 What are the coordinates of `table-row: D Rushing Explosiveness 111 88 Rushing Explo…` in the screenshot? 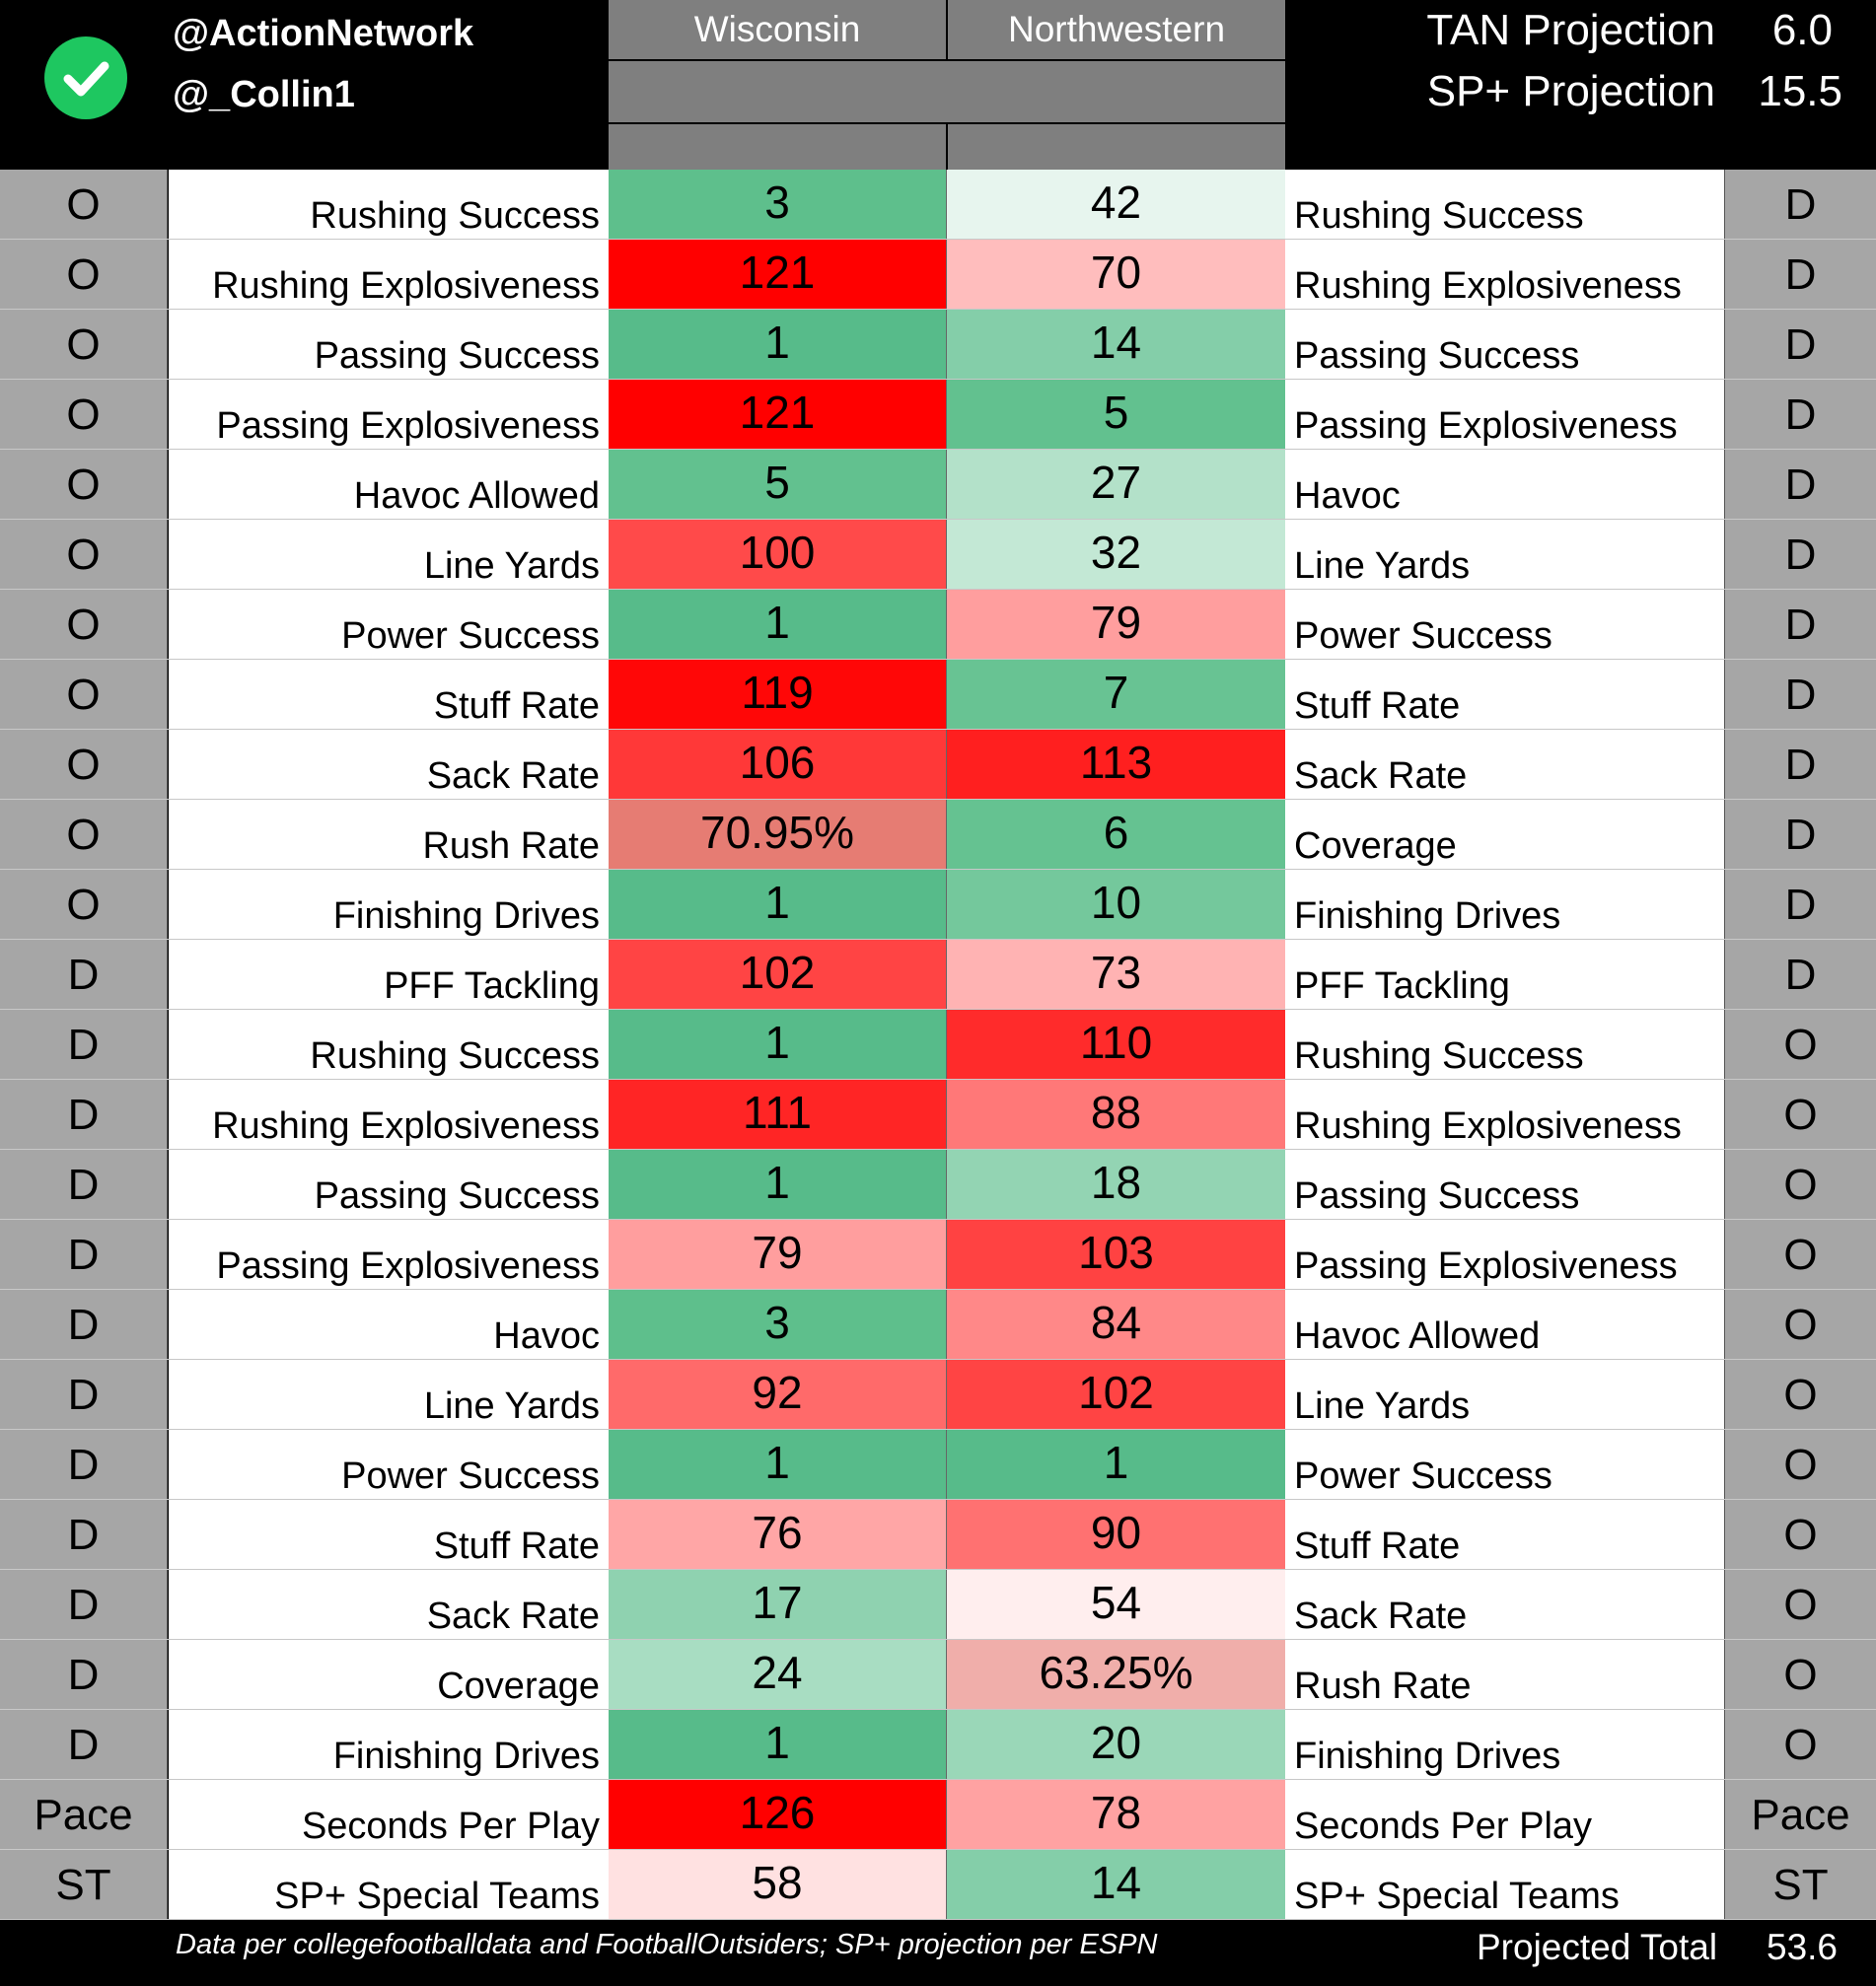 It's located at (938, 1115).